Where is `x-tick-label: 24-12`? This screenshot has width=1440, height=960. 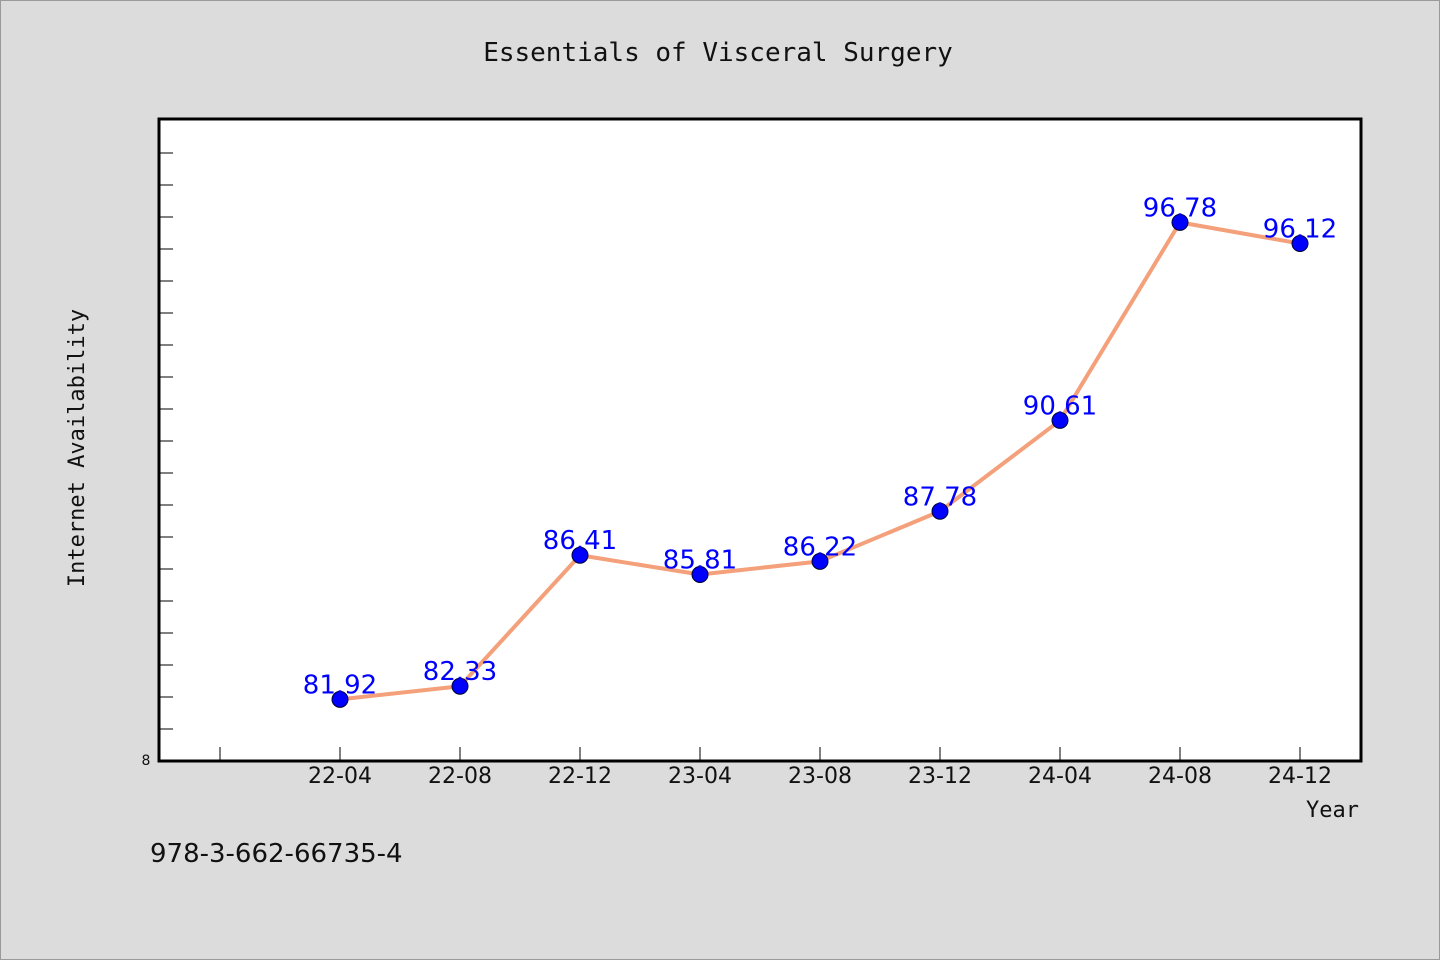 x-tick-label: 24-12 is located at coordinates (1300, 776).